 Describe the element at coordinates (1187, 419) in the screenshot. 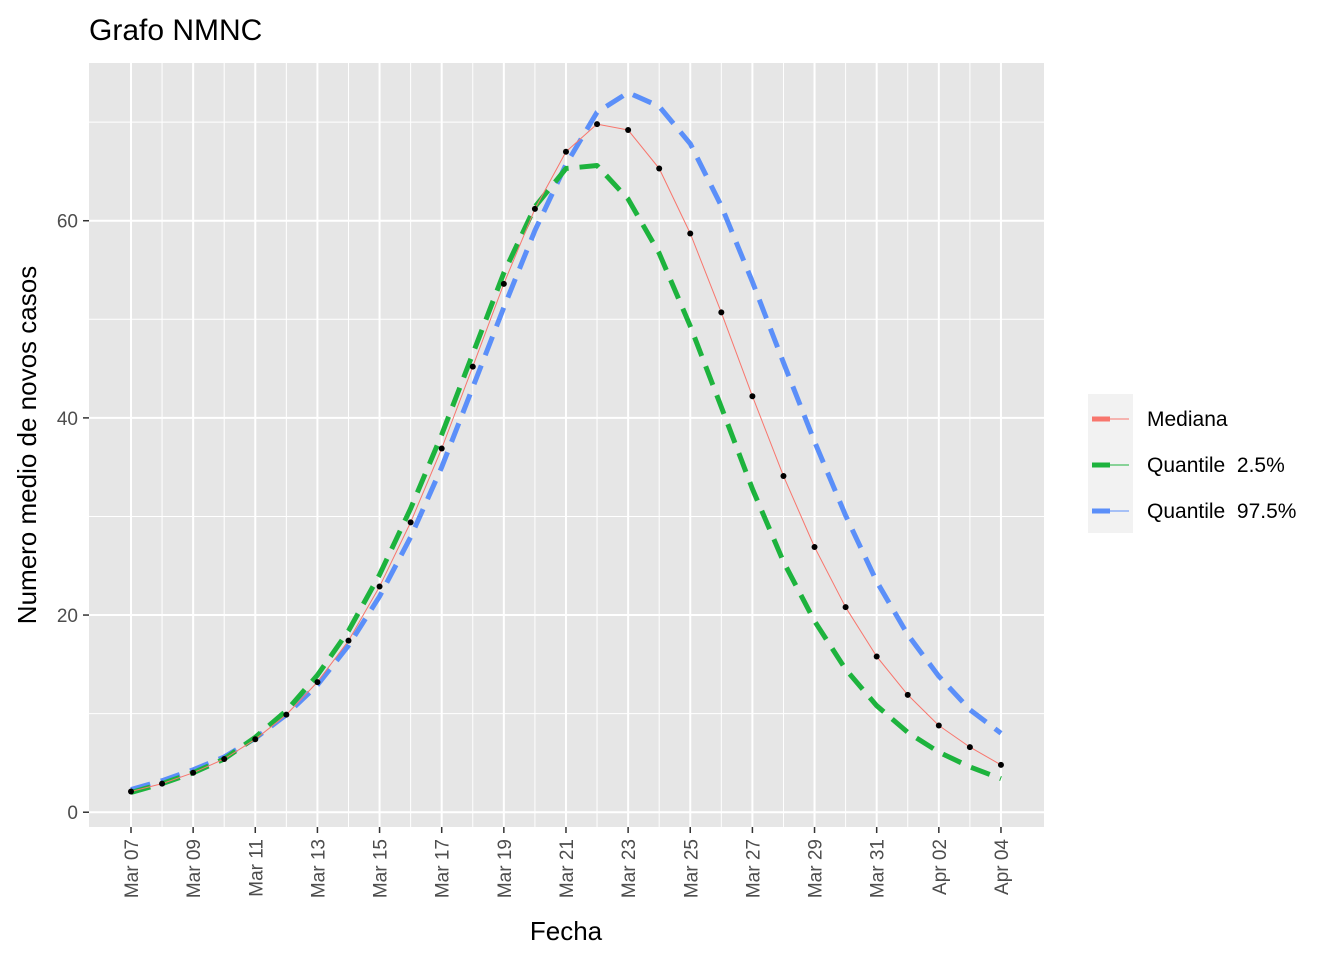

I see `legend-label: Mediana` at that location.